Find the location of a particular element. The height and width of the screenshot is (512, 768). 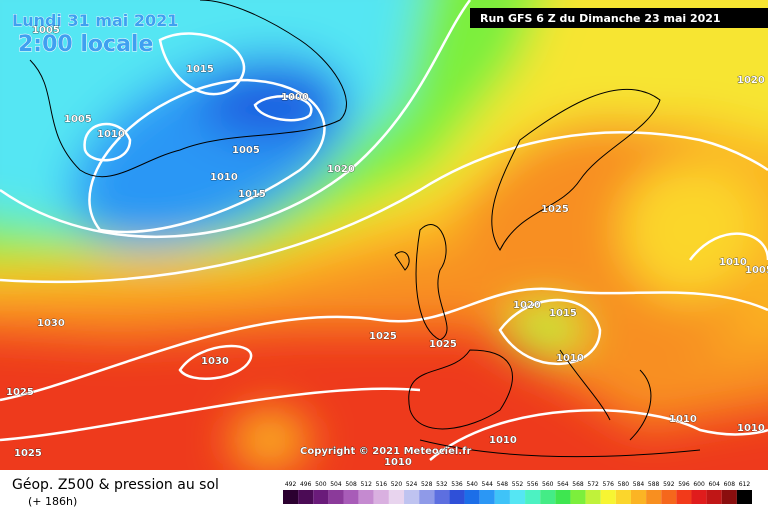

scale-label: 576 is located at coordinates (609, 484).